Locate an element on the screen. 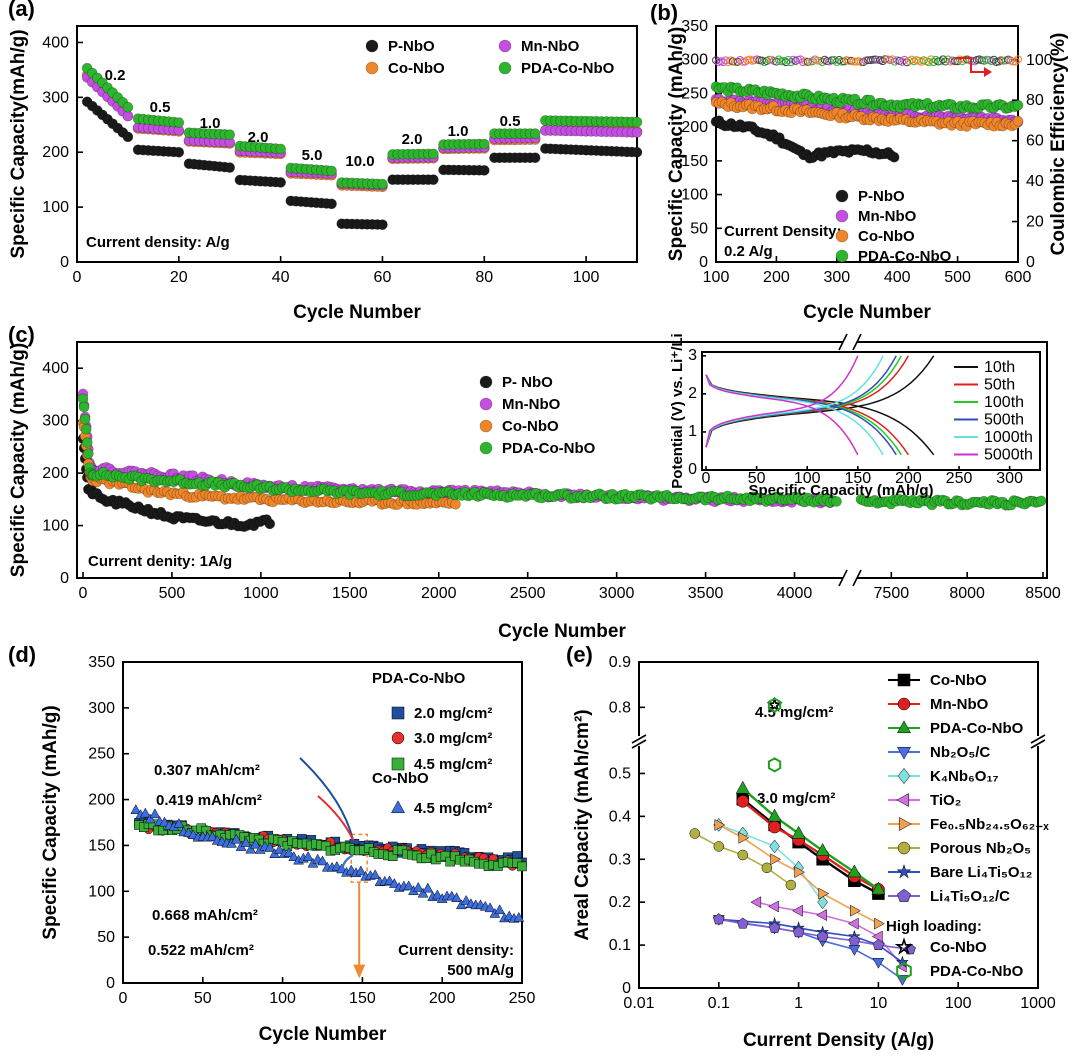  y-tick-label: 150 is located at coordinates (101, 845).